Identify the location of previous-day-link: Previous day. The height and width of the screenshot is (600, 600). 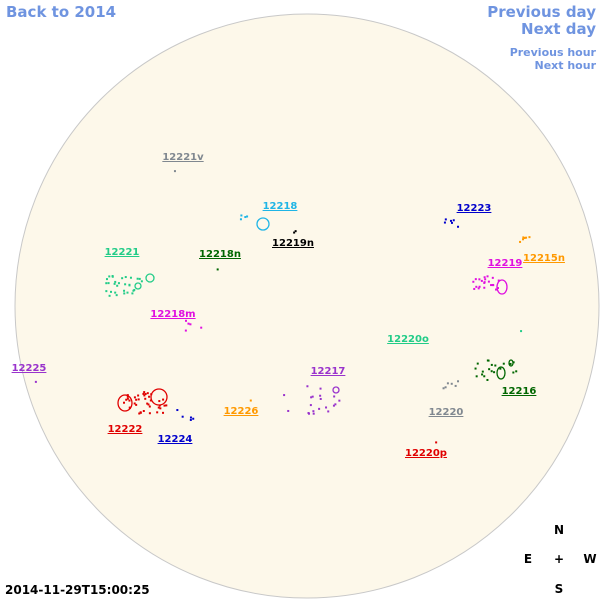
(541, 12).